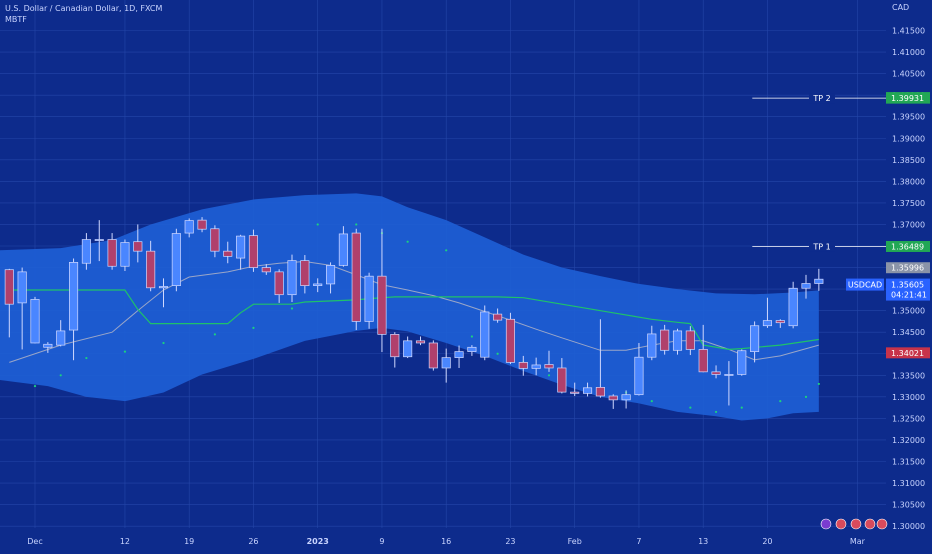  Describe the element at coordinates (908, 138) in the screenshot. I see `y-tick-label: 1.39000` at that location.